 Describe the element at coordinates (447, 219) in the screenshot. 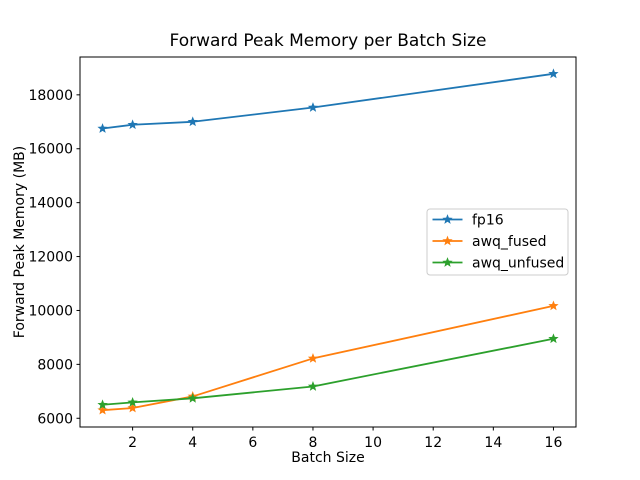

I see `legend-marker-fp16` at that location.